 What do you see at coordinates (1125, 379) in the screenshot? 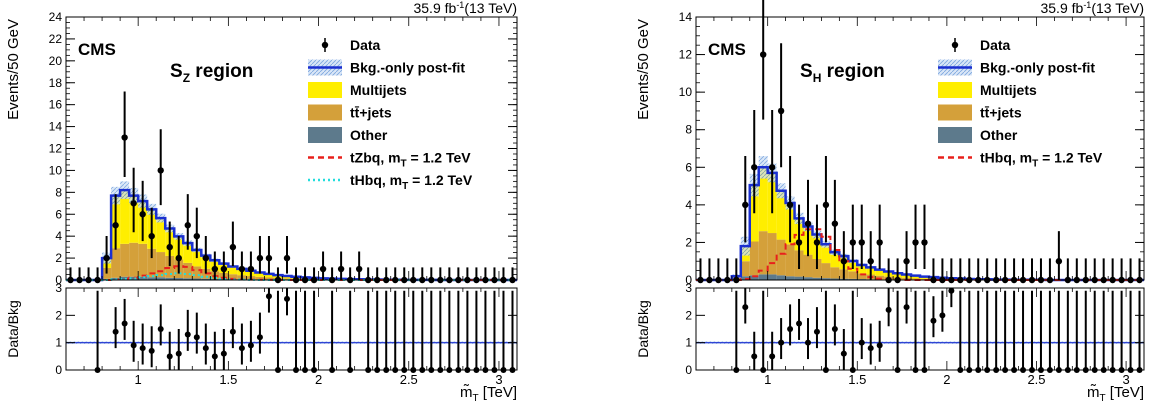
I see `x-tick-label: 3` at bounding box center [1125, 379].